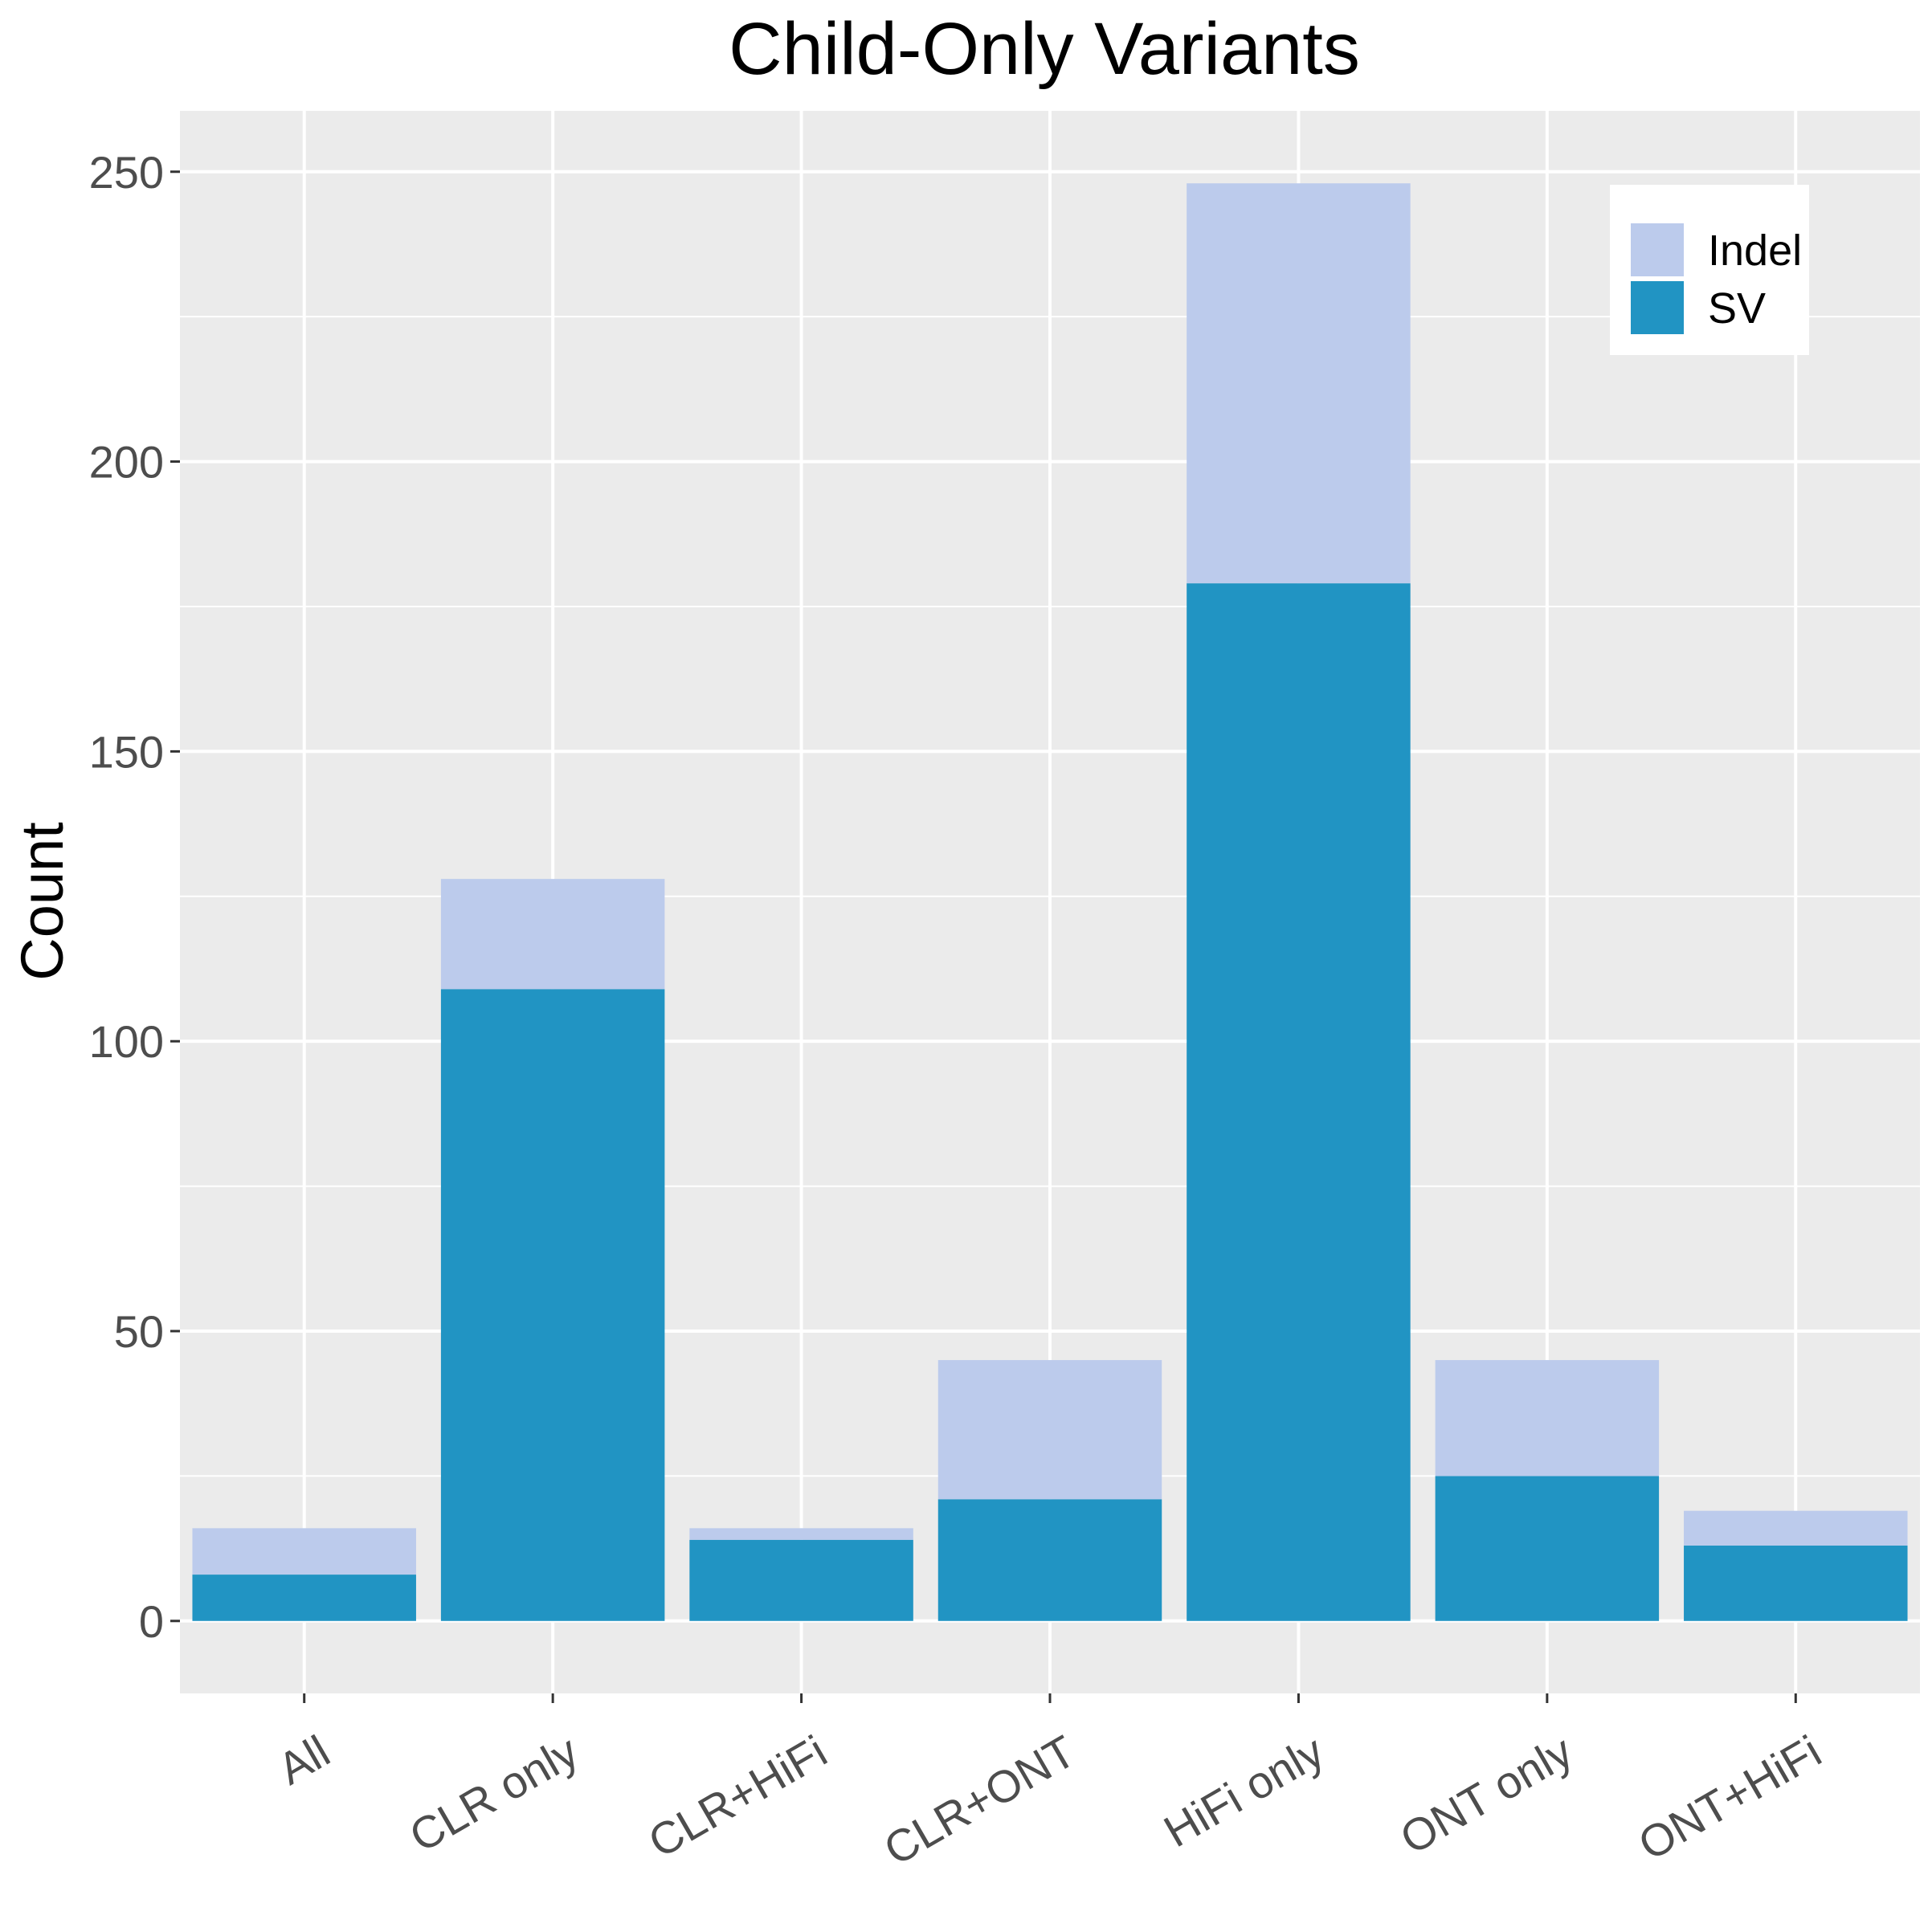  I want to click on bar-indel-clr-ont, so click(1049, 1430).